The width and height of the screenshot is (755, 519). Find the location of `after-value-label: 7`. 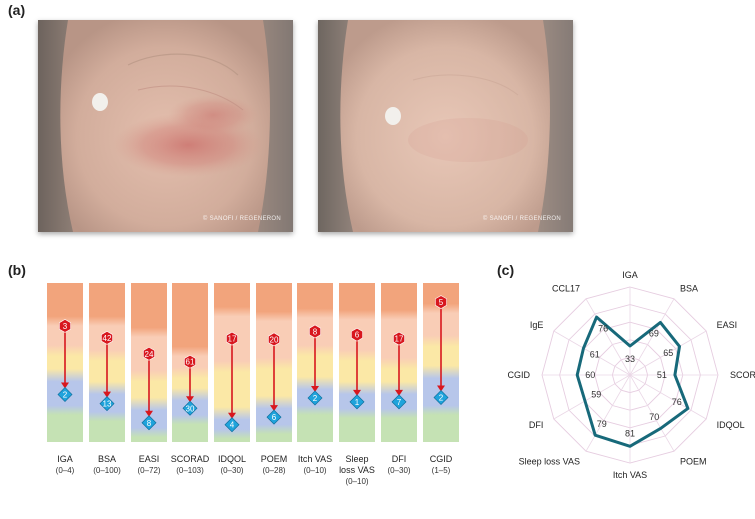

after-value-label: 7 is located at coordinates (399, 402).